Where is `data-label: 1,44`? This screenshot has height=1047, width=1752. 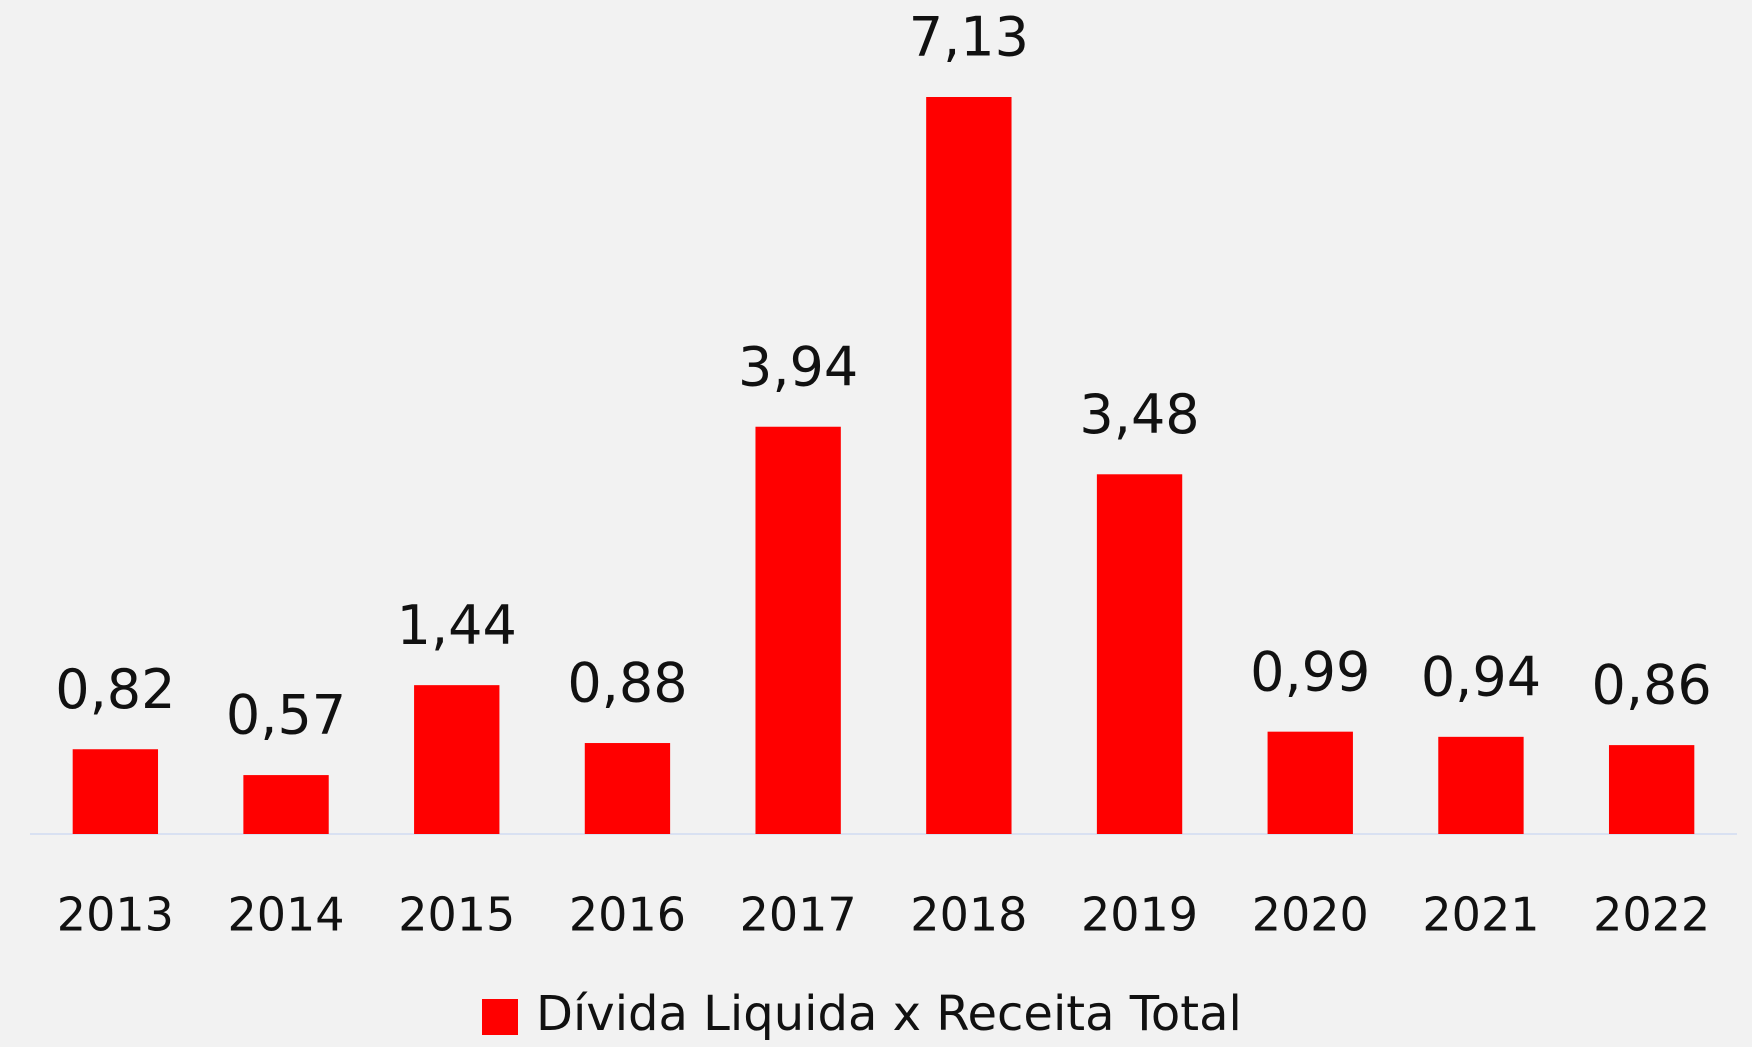 data-label: 1,44 is located at coordinates (457, 625).